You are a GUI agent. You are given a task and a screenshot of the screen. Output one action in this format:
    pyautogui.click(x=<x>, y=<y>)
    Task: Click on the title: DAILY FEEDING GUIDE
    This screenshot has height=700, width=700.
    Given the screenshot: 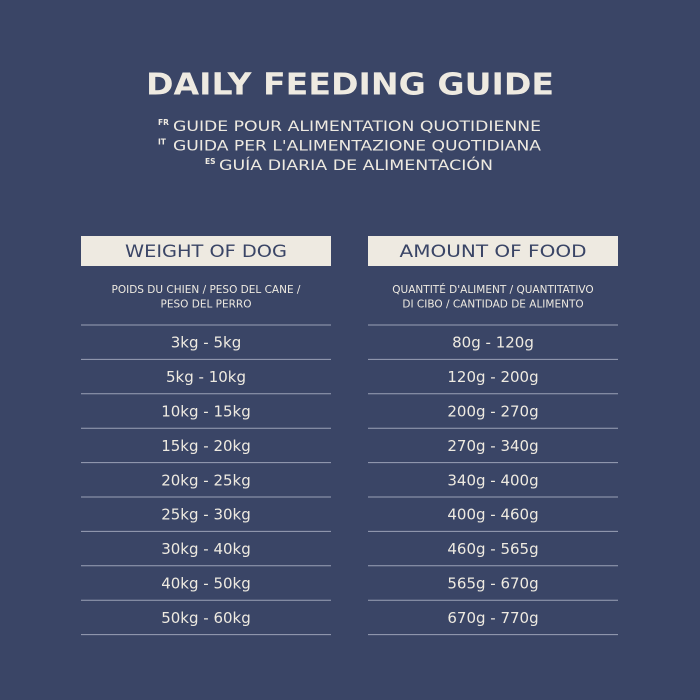 What is the action you would take?
    pyautogui.click(x=350, y=85)
    